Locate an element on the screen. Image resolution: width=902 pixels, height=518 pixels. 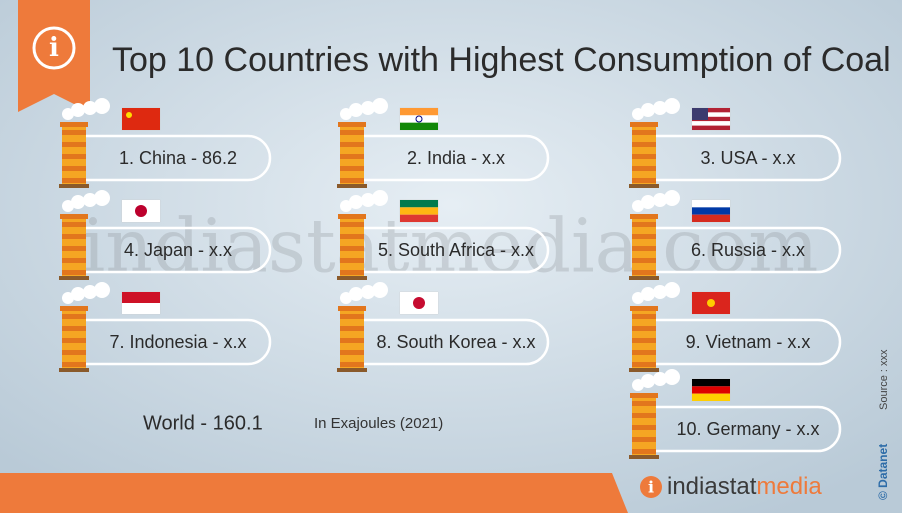
item: 4. Japan - x.x is located at coordinates (165, 235).